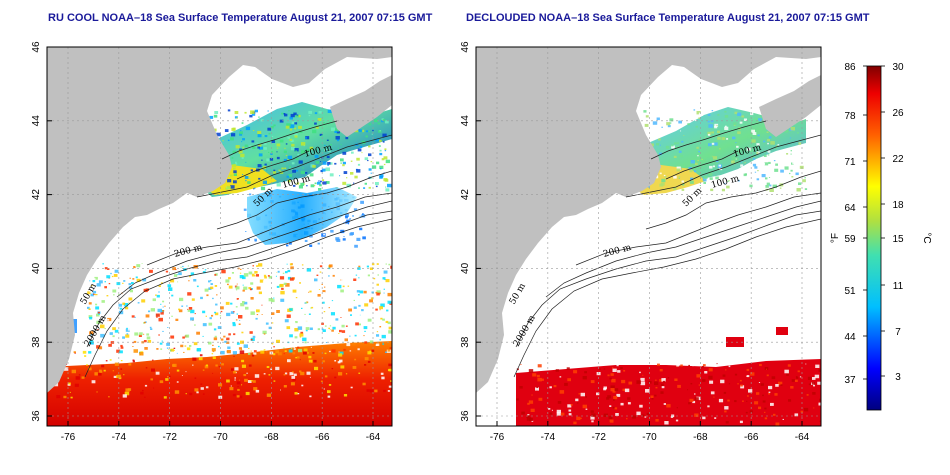 The width and height of the screenshot is (950, 475). Describe the element at coordinates (850, 337) in the screenshot. I see `fahrenheit-tick-label: 44` at that location.